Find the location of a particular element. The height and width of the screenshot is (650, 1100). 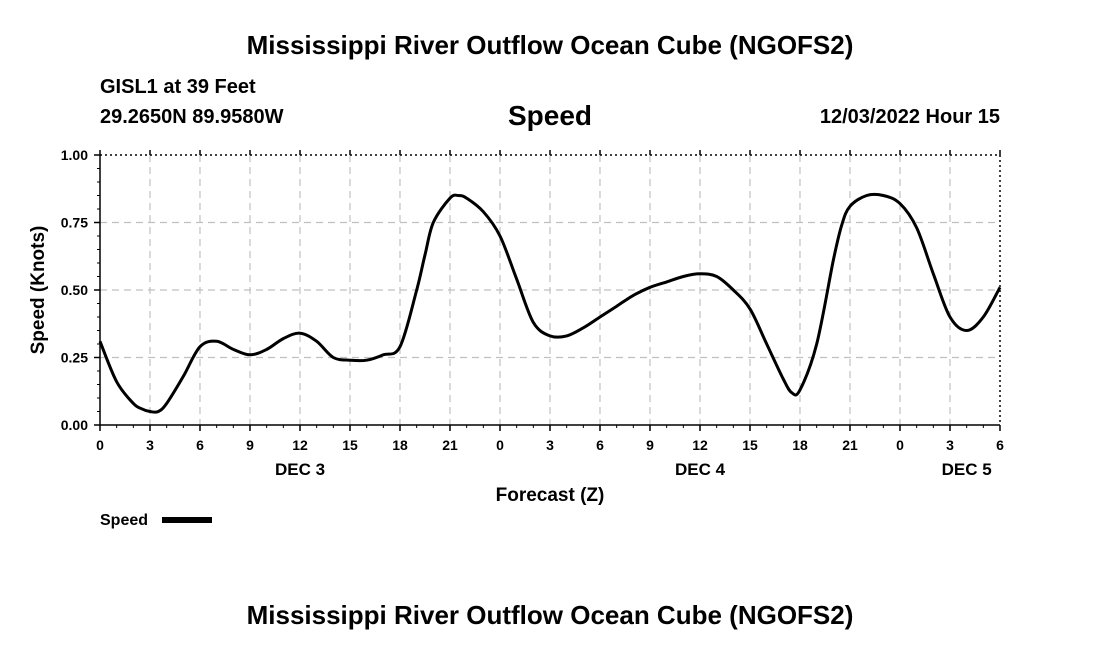

y-axis-label: Speed (Knots) is located at coordinates (38, 290).